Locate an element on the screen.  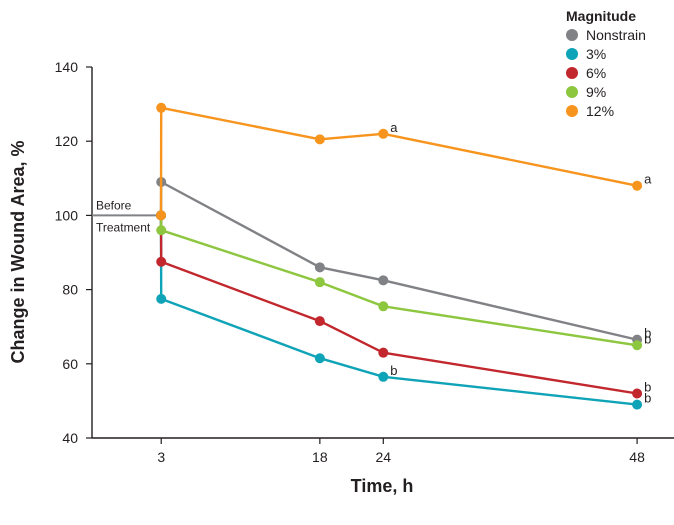
legend-label: 12% is located at coordinates (600, 111).